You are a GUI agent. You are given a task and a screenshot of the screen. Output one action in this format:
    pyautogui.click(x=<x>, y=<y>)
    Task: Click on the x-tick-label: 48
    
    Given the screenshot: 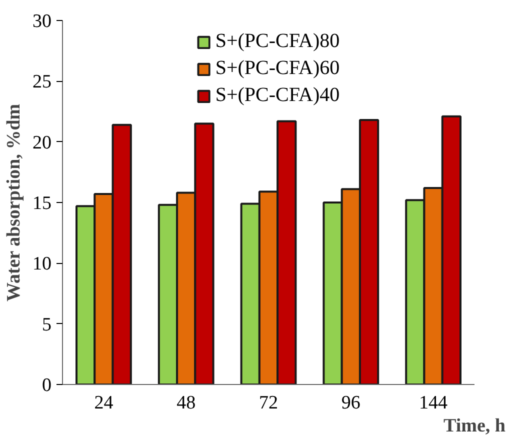 What is the action you would take?
    pyautogui.click(x=186, y=403)
    